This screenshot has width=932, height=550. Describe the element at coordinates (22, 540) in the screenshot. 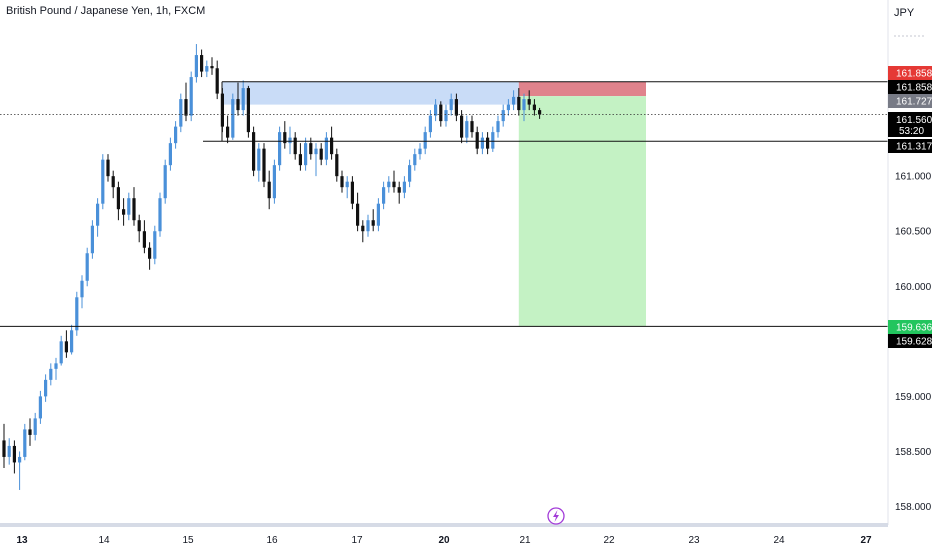

I see `x-tick-label: 13` at that location.